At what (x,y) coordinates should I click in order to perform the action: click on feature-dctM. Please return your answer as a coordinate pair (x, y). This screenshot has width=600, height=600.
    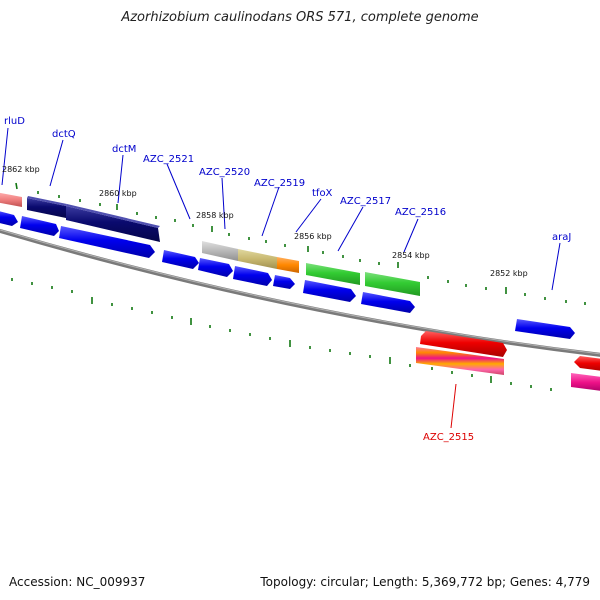
    Looking at the image, I should click on (113, 223).